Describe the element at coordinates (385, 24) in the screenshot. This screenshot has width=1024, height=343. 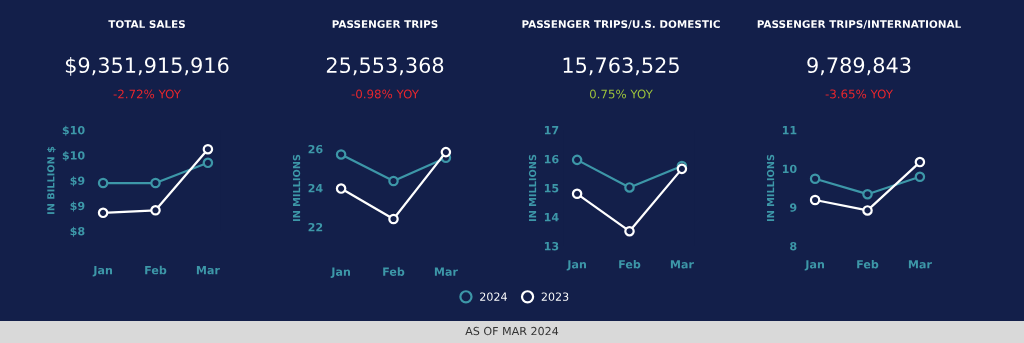
I see `chart-title: PASSENGER TRIPS` at that location.